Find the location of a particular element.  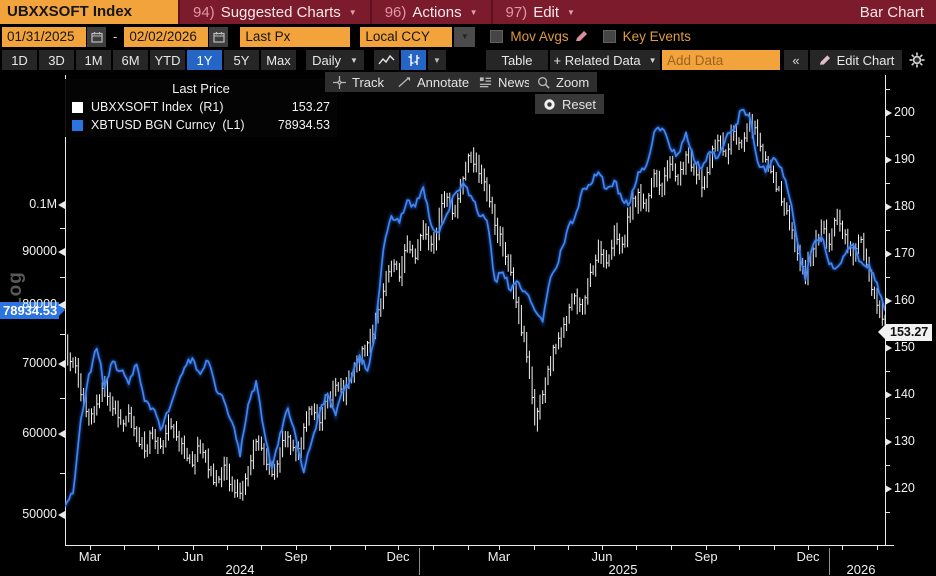

right-axis-tick-label: 150 is located at coordinates (904, 347).